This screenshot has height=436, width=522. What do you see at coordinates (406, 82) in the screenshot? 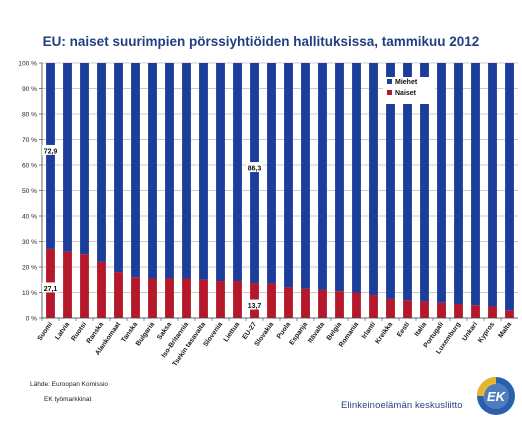
I see `legend-label: Miehet` at bounding box center [406, 82].